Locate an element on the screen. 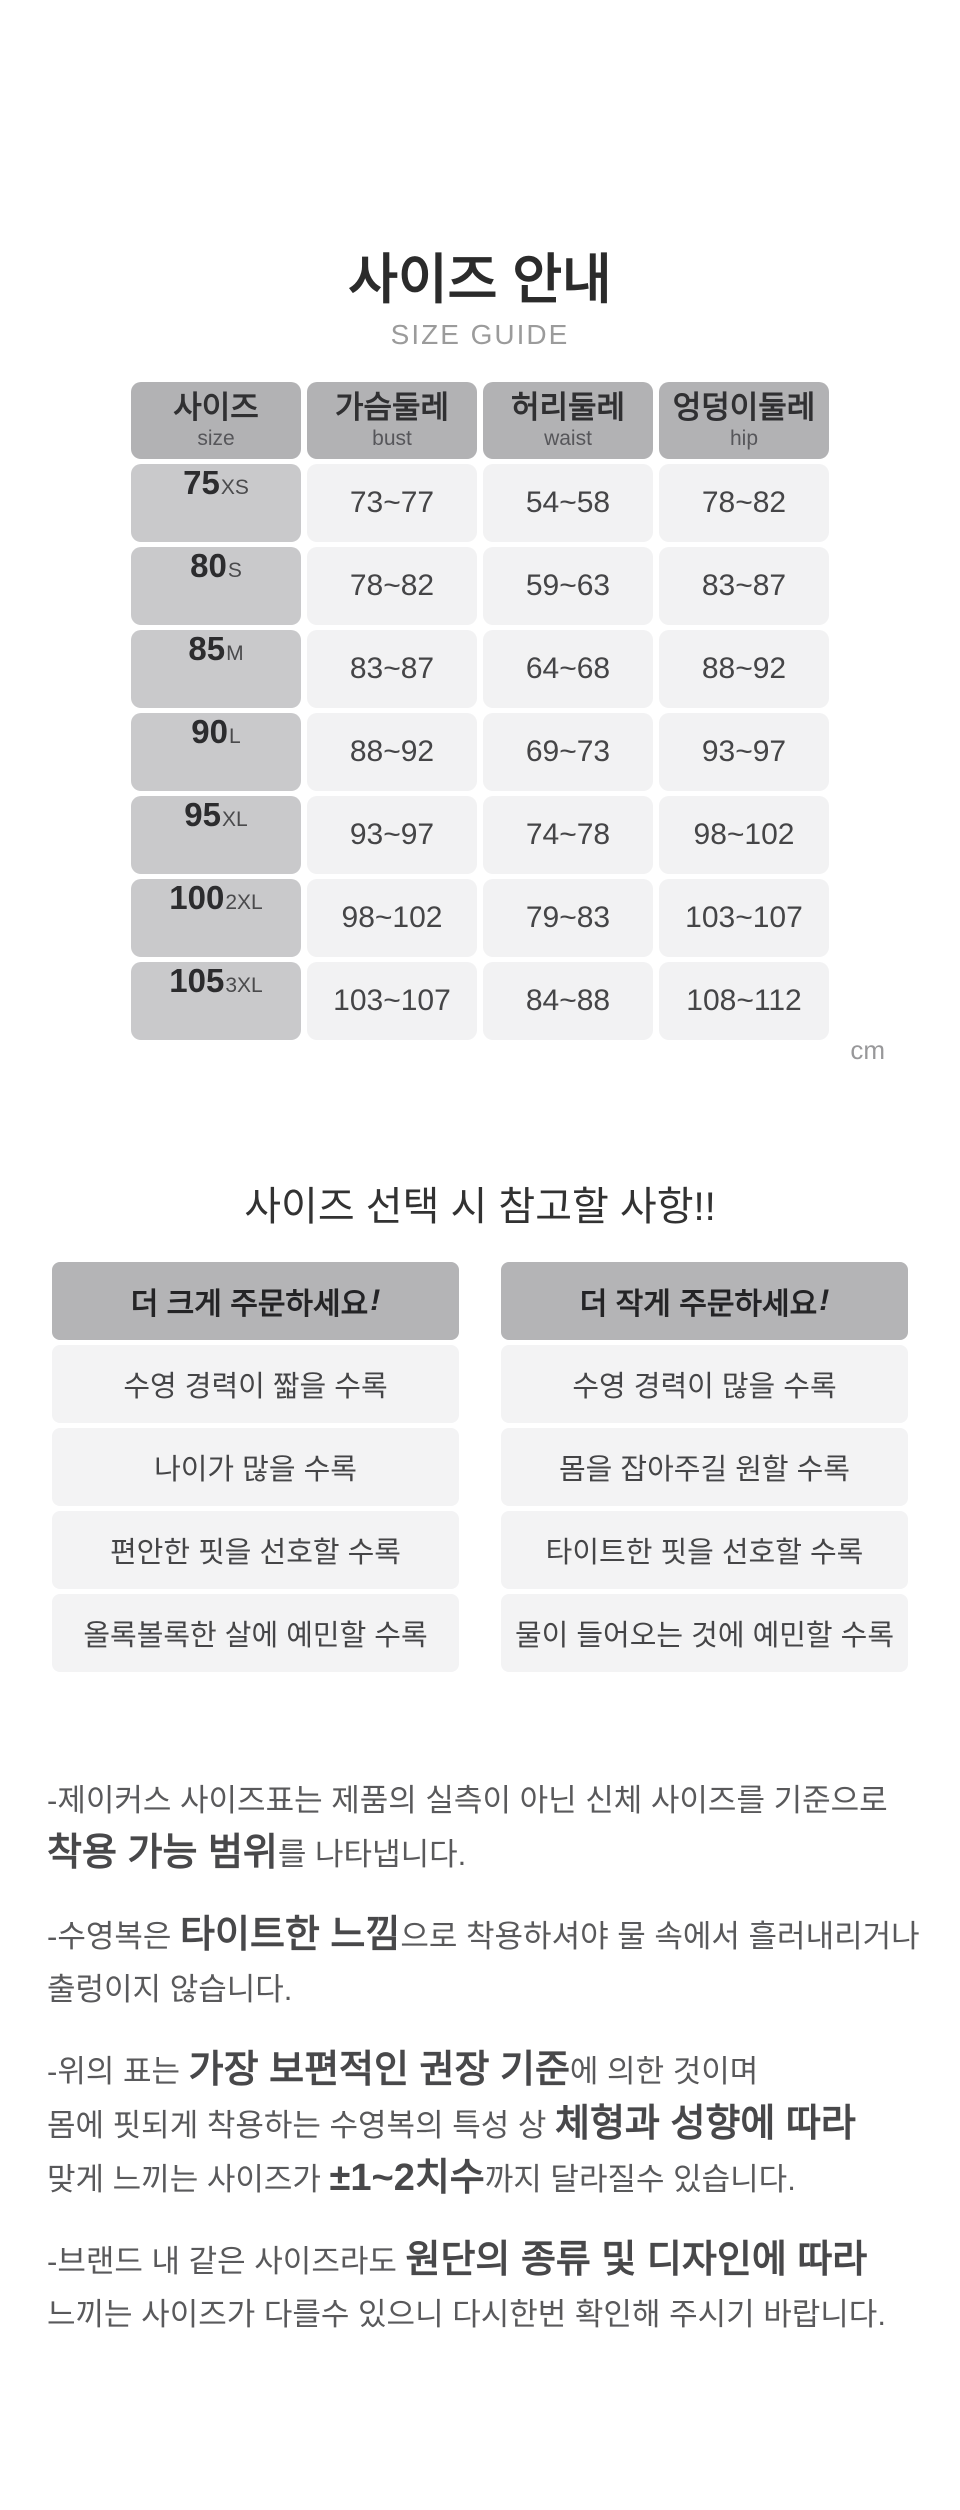  tip-item: 나이가 많을 수록 is located at coordinates (255, 1467).